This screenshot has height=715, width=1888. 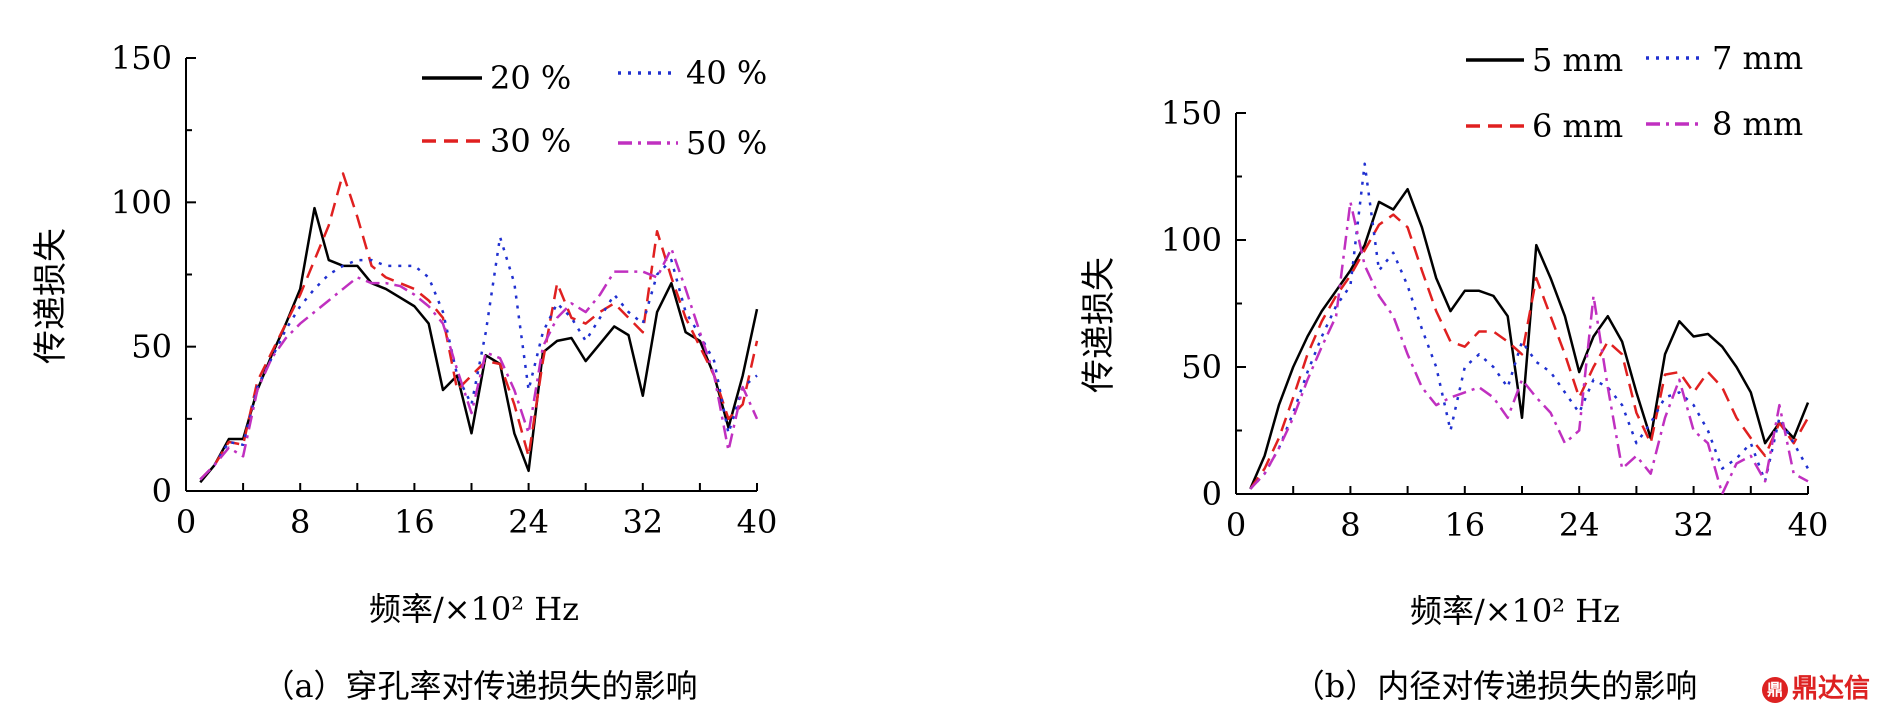 What do you see at coordinates (1495, 686) in the screenshot?
I see `caption-b: （b）内径对传递损失的影响` at bounding box center [1495, 686].